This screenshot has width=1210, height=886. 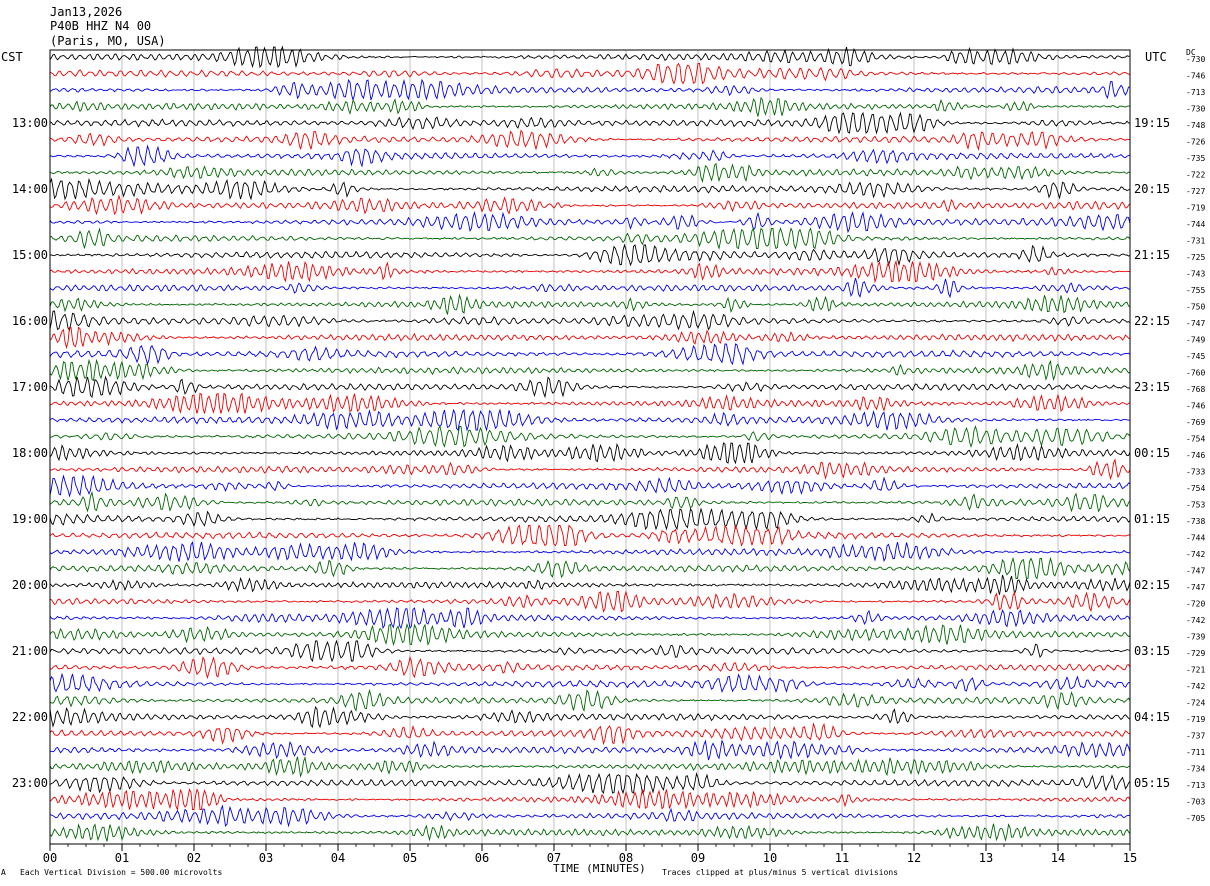 I want to click on dc-offset-label: -703, so click(x=1195, y=802).